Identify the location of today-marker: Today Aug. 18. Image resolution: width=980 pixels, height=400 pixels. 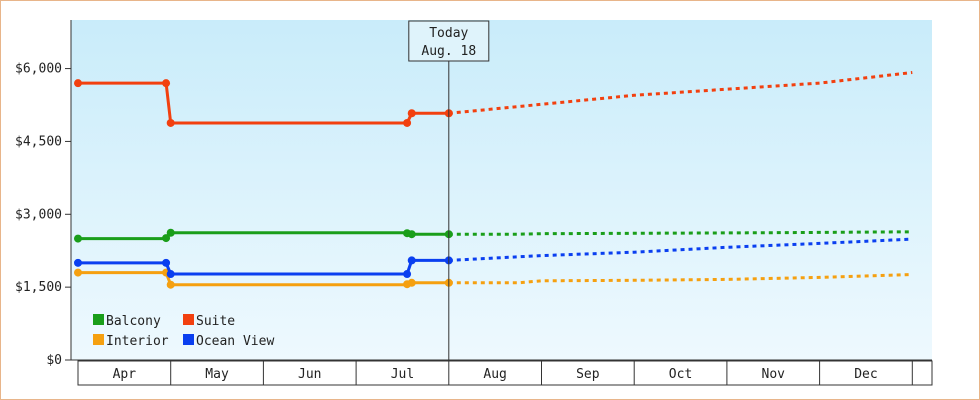
(449, 190).